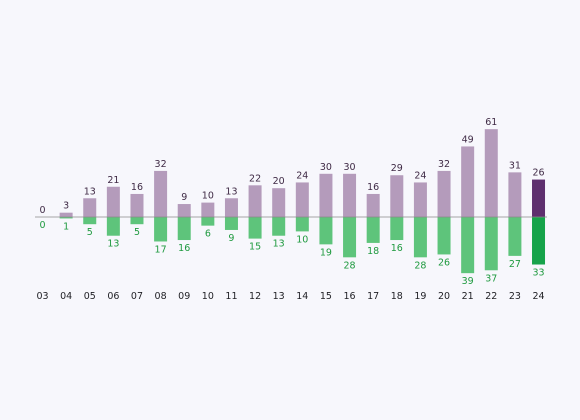  What do you see at coordinates (468, 281) in the screenshot?
I see `negative-value-label-21: 39` at bounding box center [468, 281].